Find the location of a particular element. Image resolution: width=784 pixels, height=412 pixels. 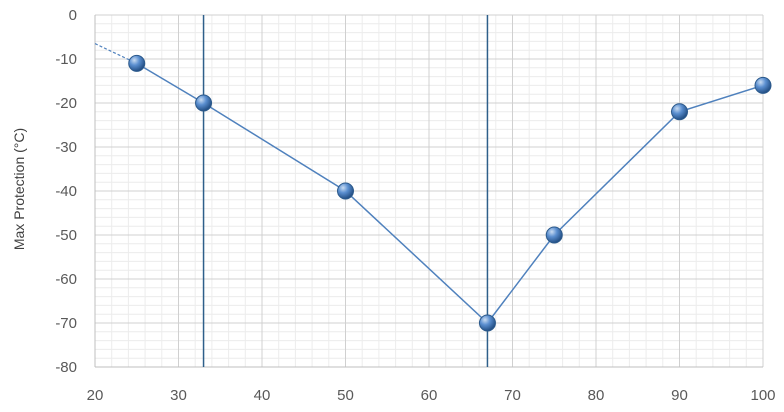

x-tick-label: 80 is located at coordinates (596, 395).